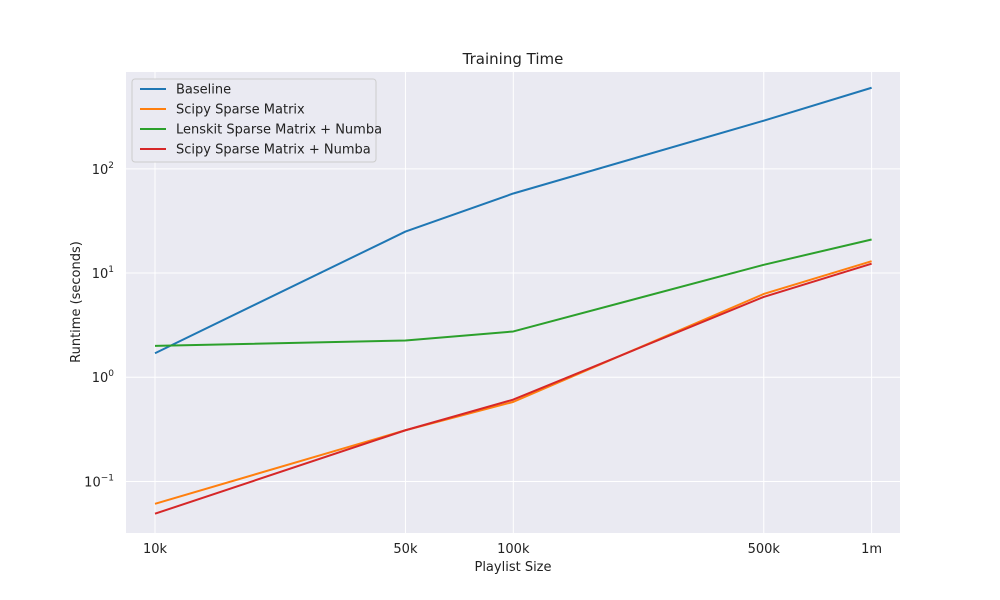 This screenshot has width=1000, height=600. I want to click on y-tick-label: 10⁻¹, so click(99, 481).